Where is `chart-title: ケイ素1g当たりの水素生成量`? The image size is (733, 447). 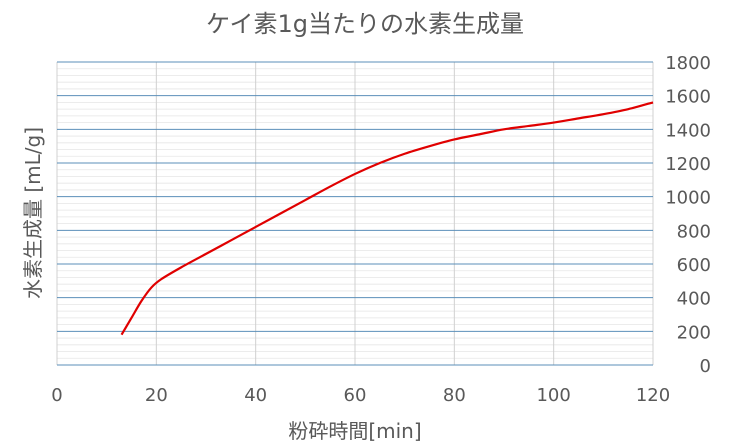
chart-title: ケイ素1g当たりの水素生成量 is located at coordinates (365, 24).